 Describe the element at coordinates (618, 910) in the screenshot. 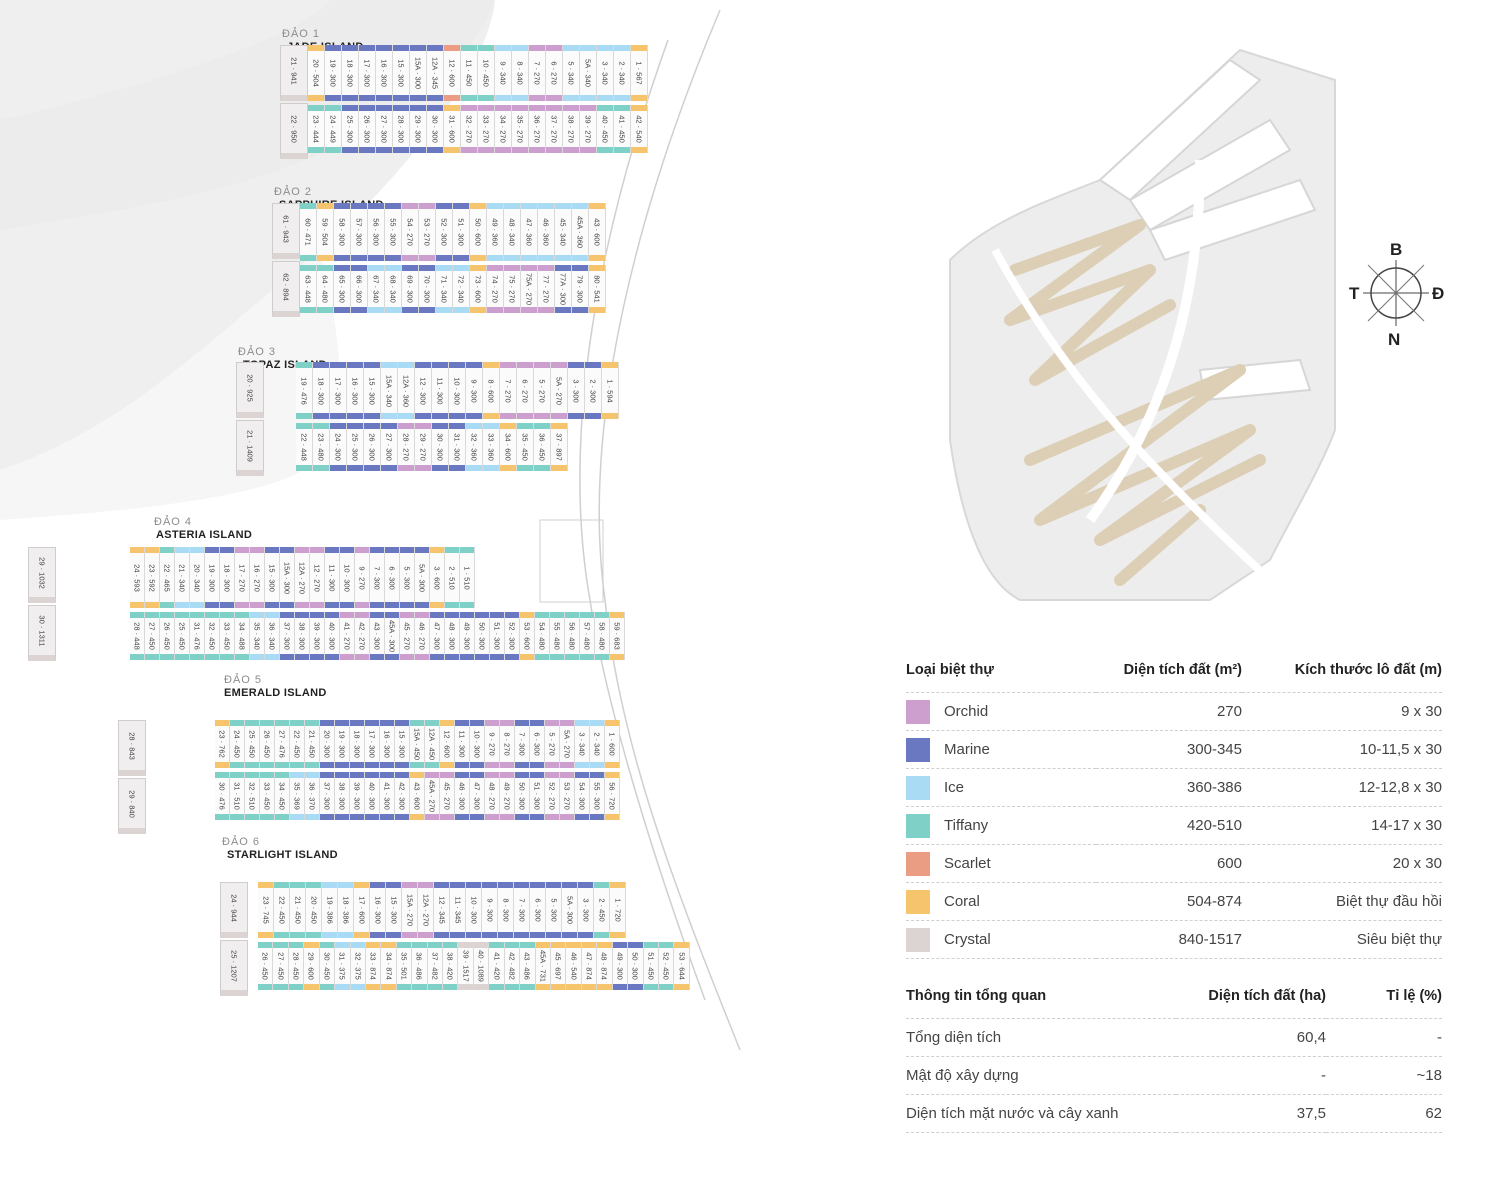

I see `villa-lot: 1 · 720` at that location.